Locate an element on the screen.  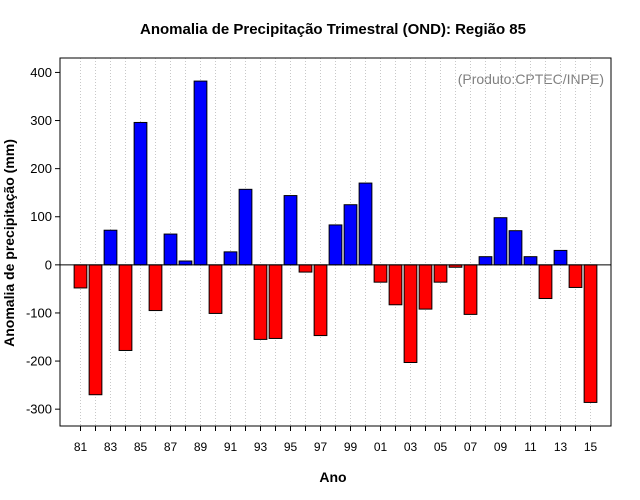
x-tick-label-97: 97 is located at coordinates (321, 447).